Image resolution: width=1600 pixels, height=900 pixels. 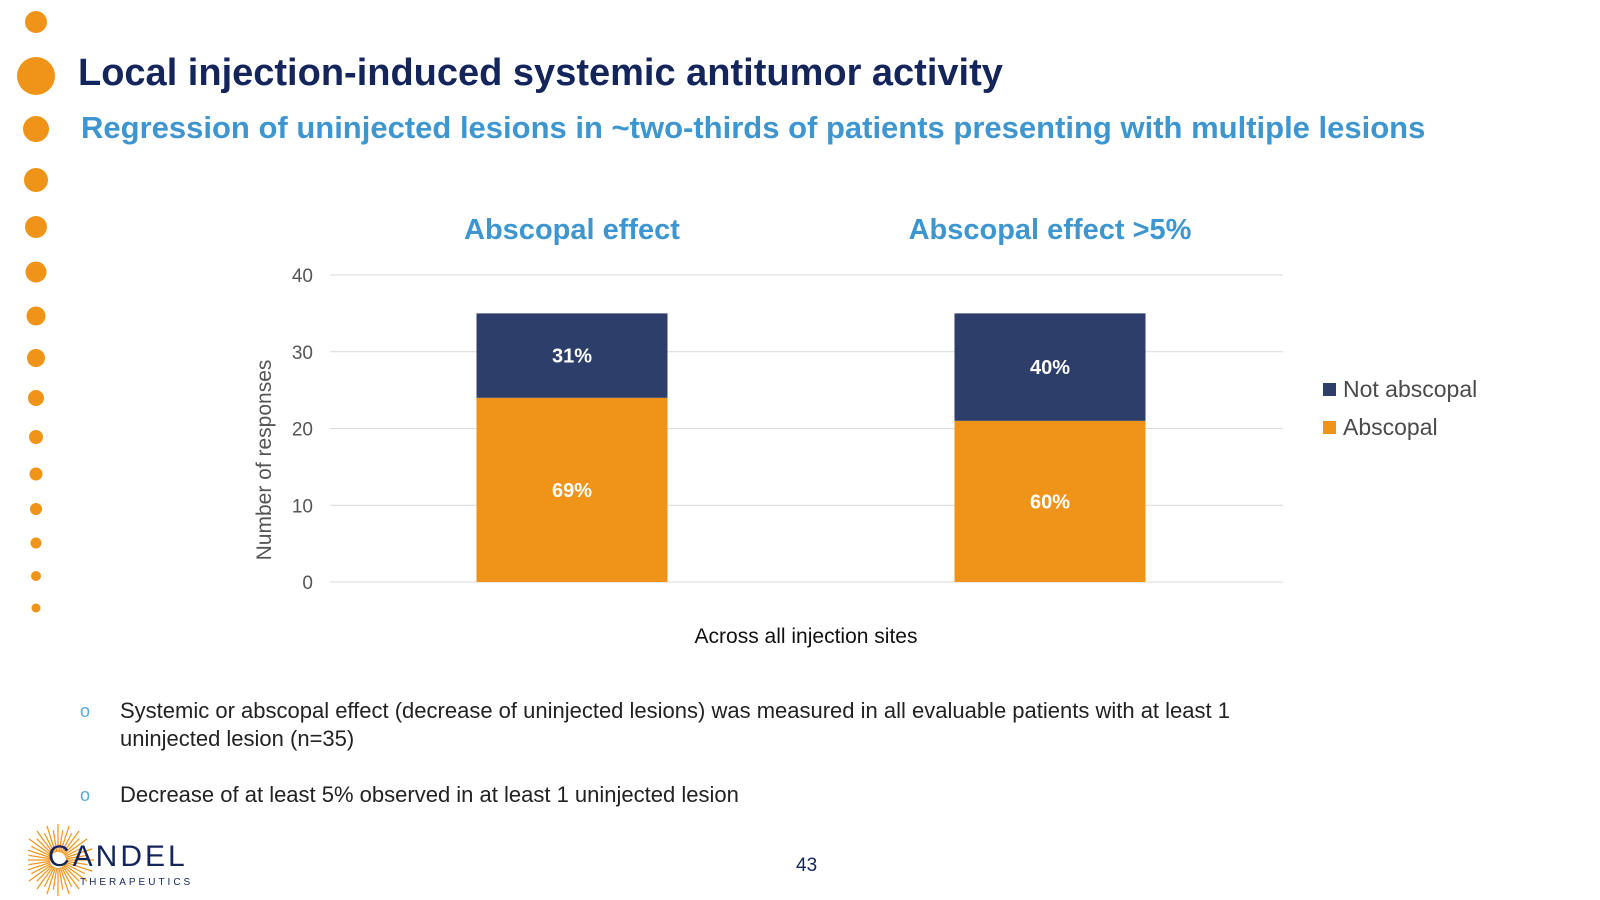 I want to click on legend-label-not-abscopal: Not abscopal, so click(x=1410, y=388).